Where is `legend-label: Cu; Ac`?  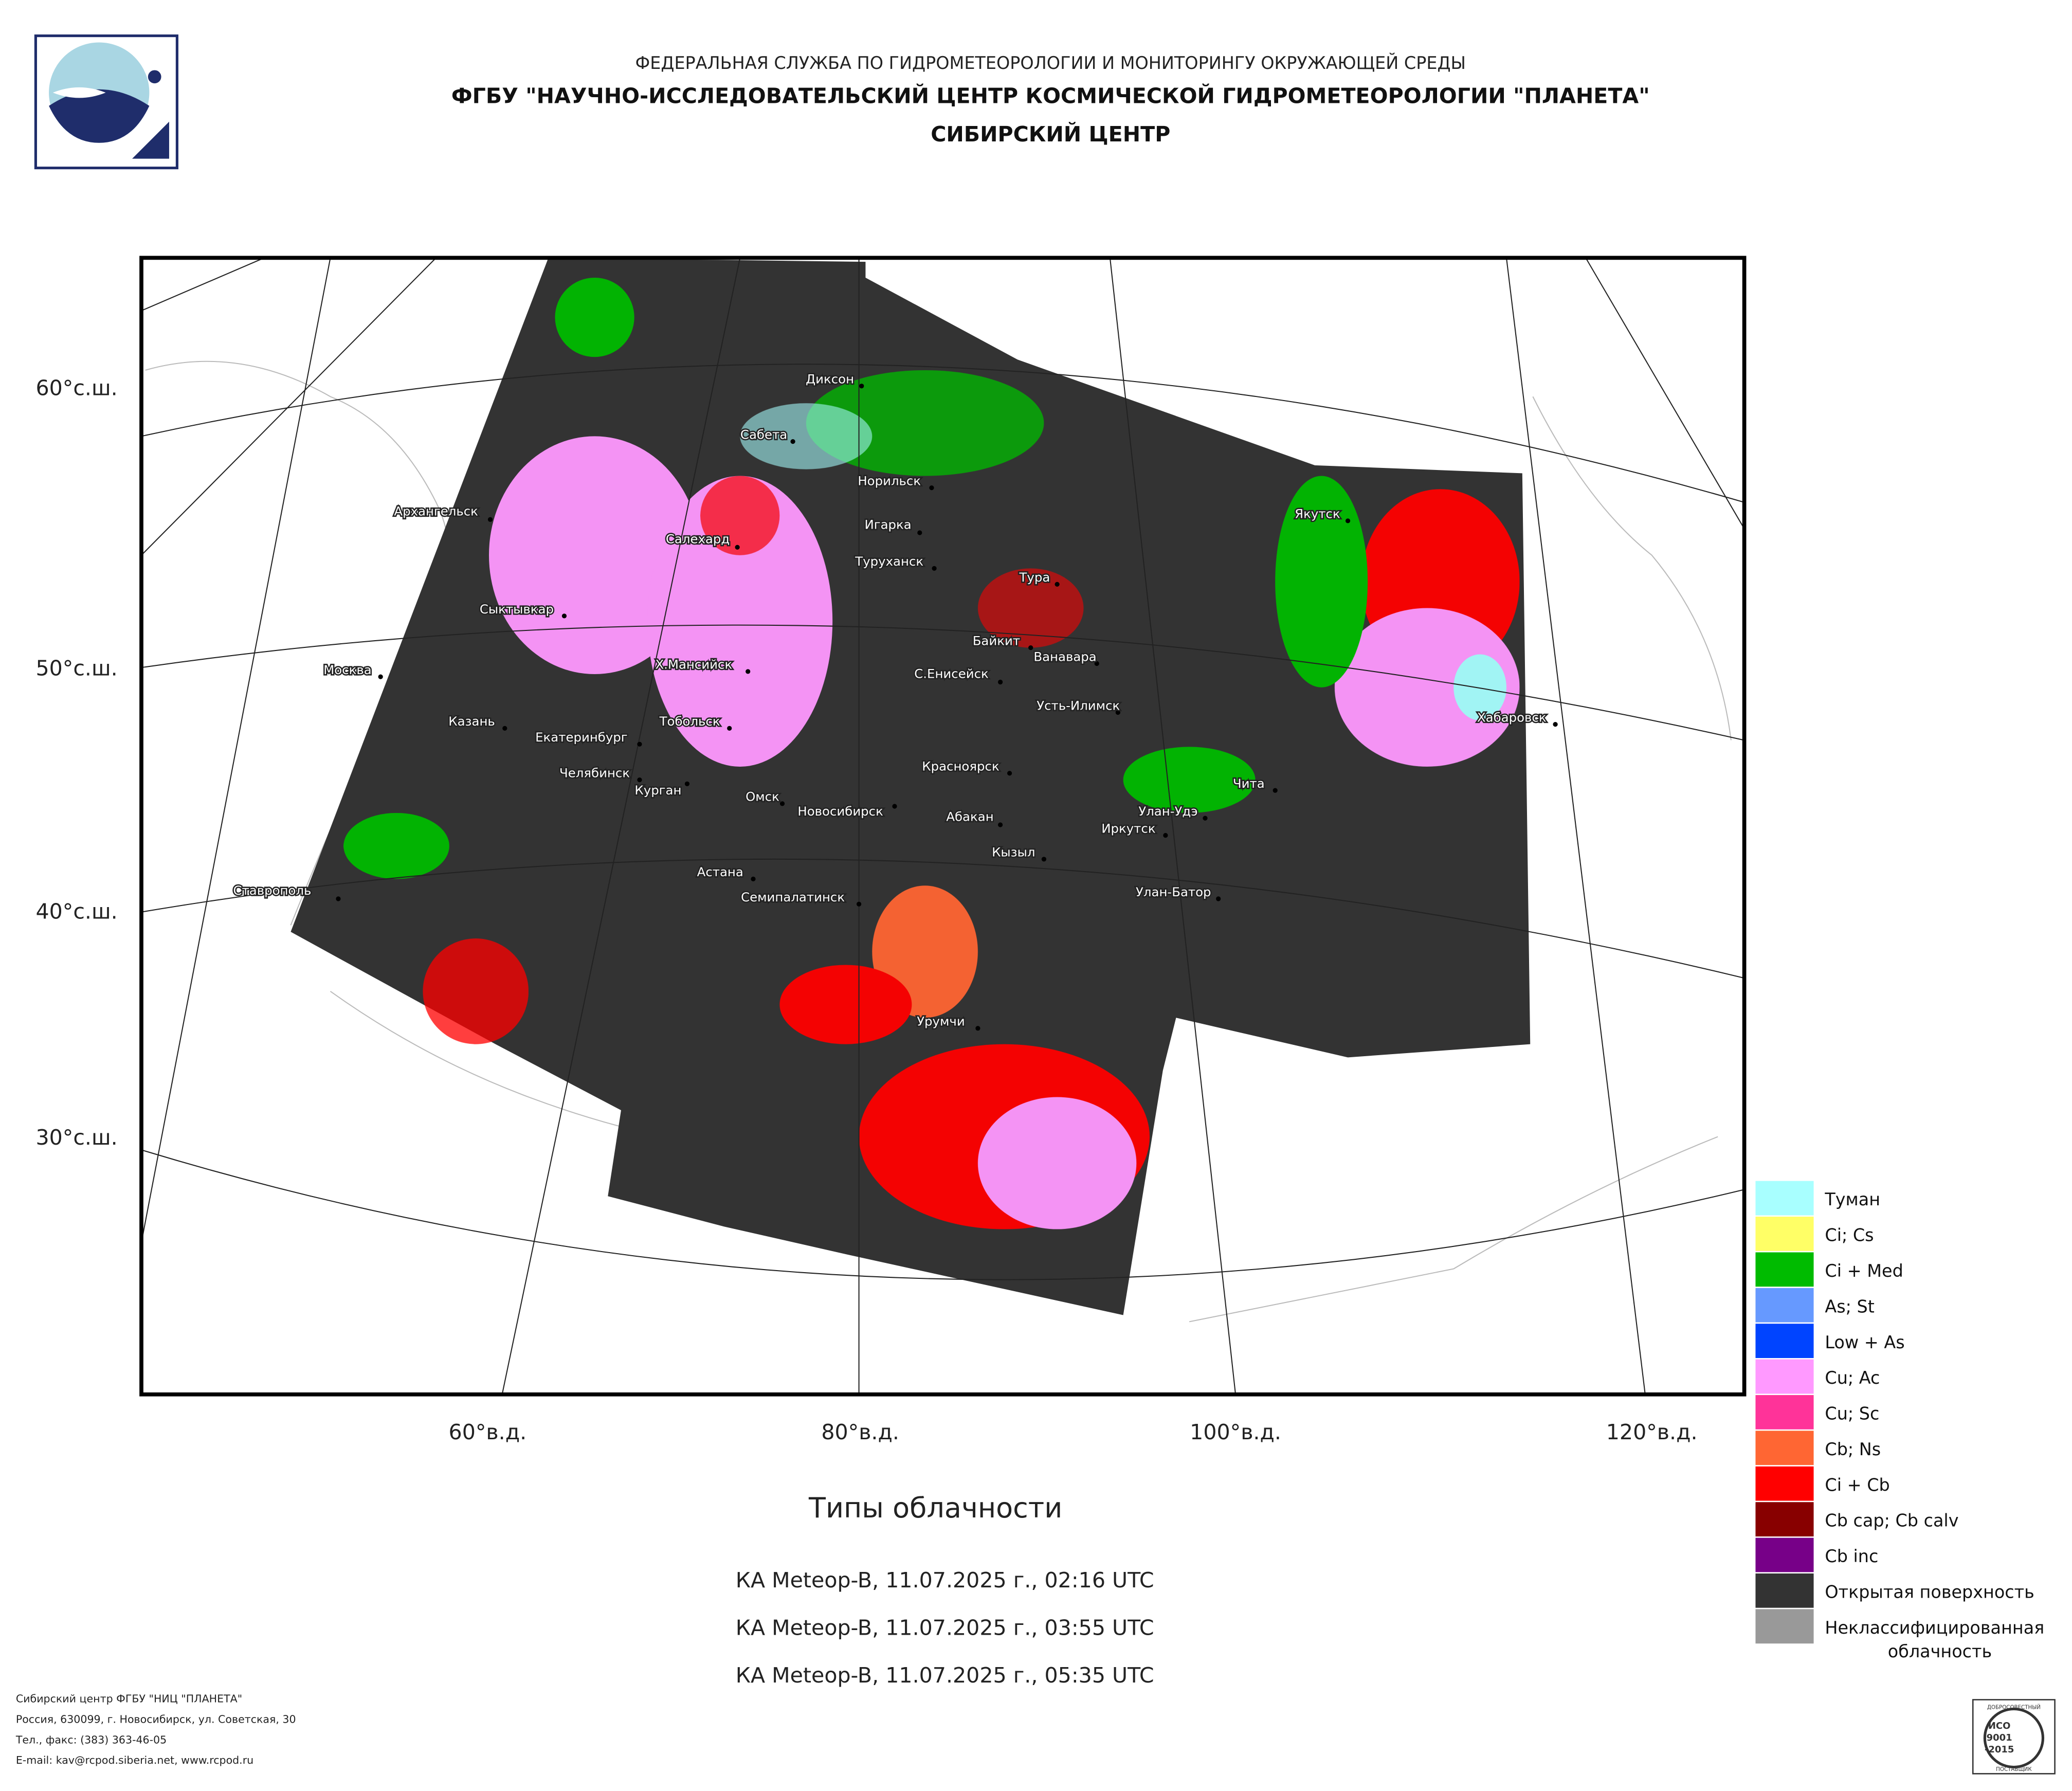
legend-label: Cu; Ac is located at coordinates (1852, 1378).